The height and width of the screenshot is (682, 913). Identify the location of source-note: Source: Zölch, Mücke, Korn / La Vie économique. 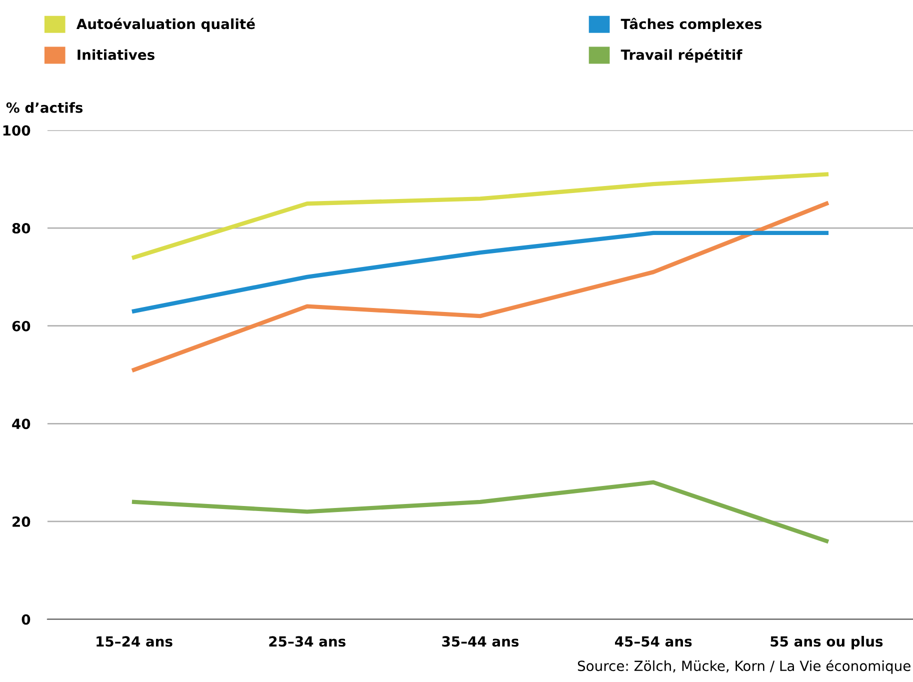
(744, 667).